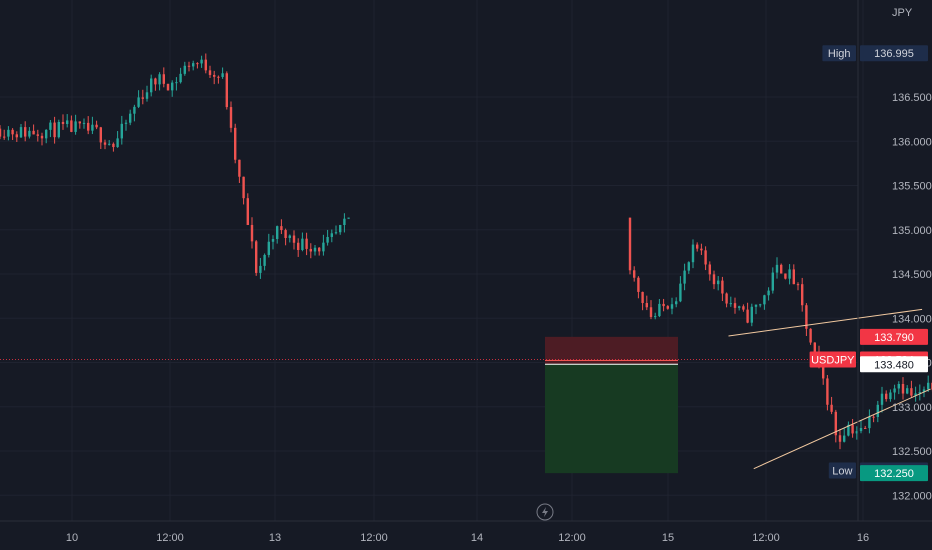 This screenshot has height=550, width=932. Describe the element at coordinates (275, 538) in the screenshot. I see `time-tick-label: 13` at that location.